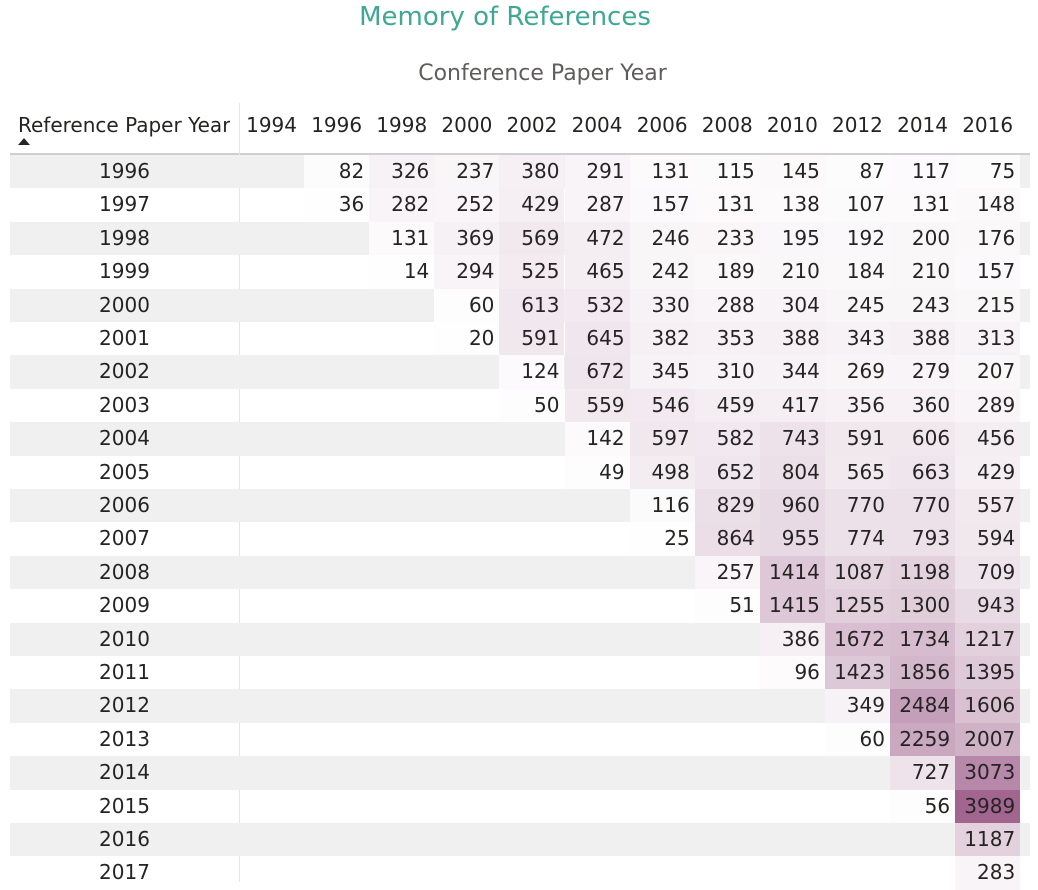 Image resolution: width=1038 pixels, height=890 pixels. I want to click on matrix-cell: 1087, so click(857, 572).